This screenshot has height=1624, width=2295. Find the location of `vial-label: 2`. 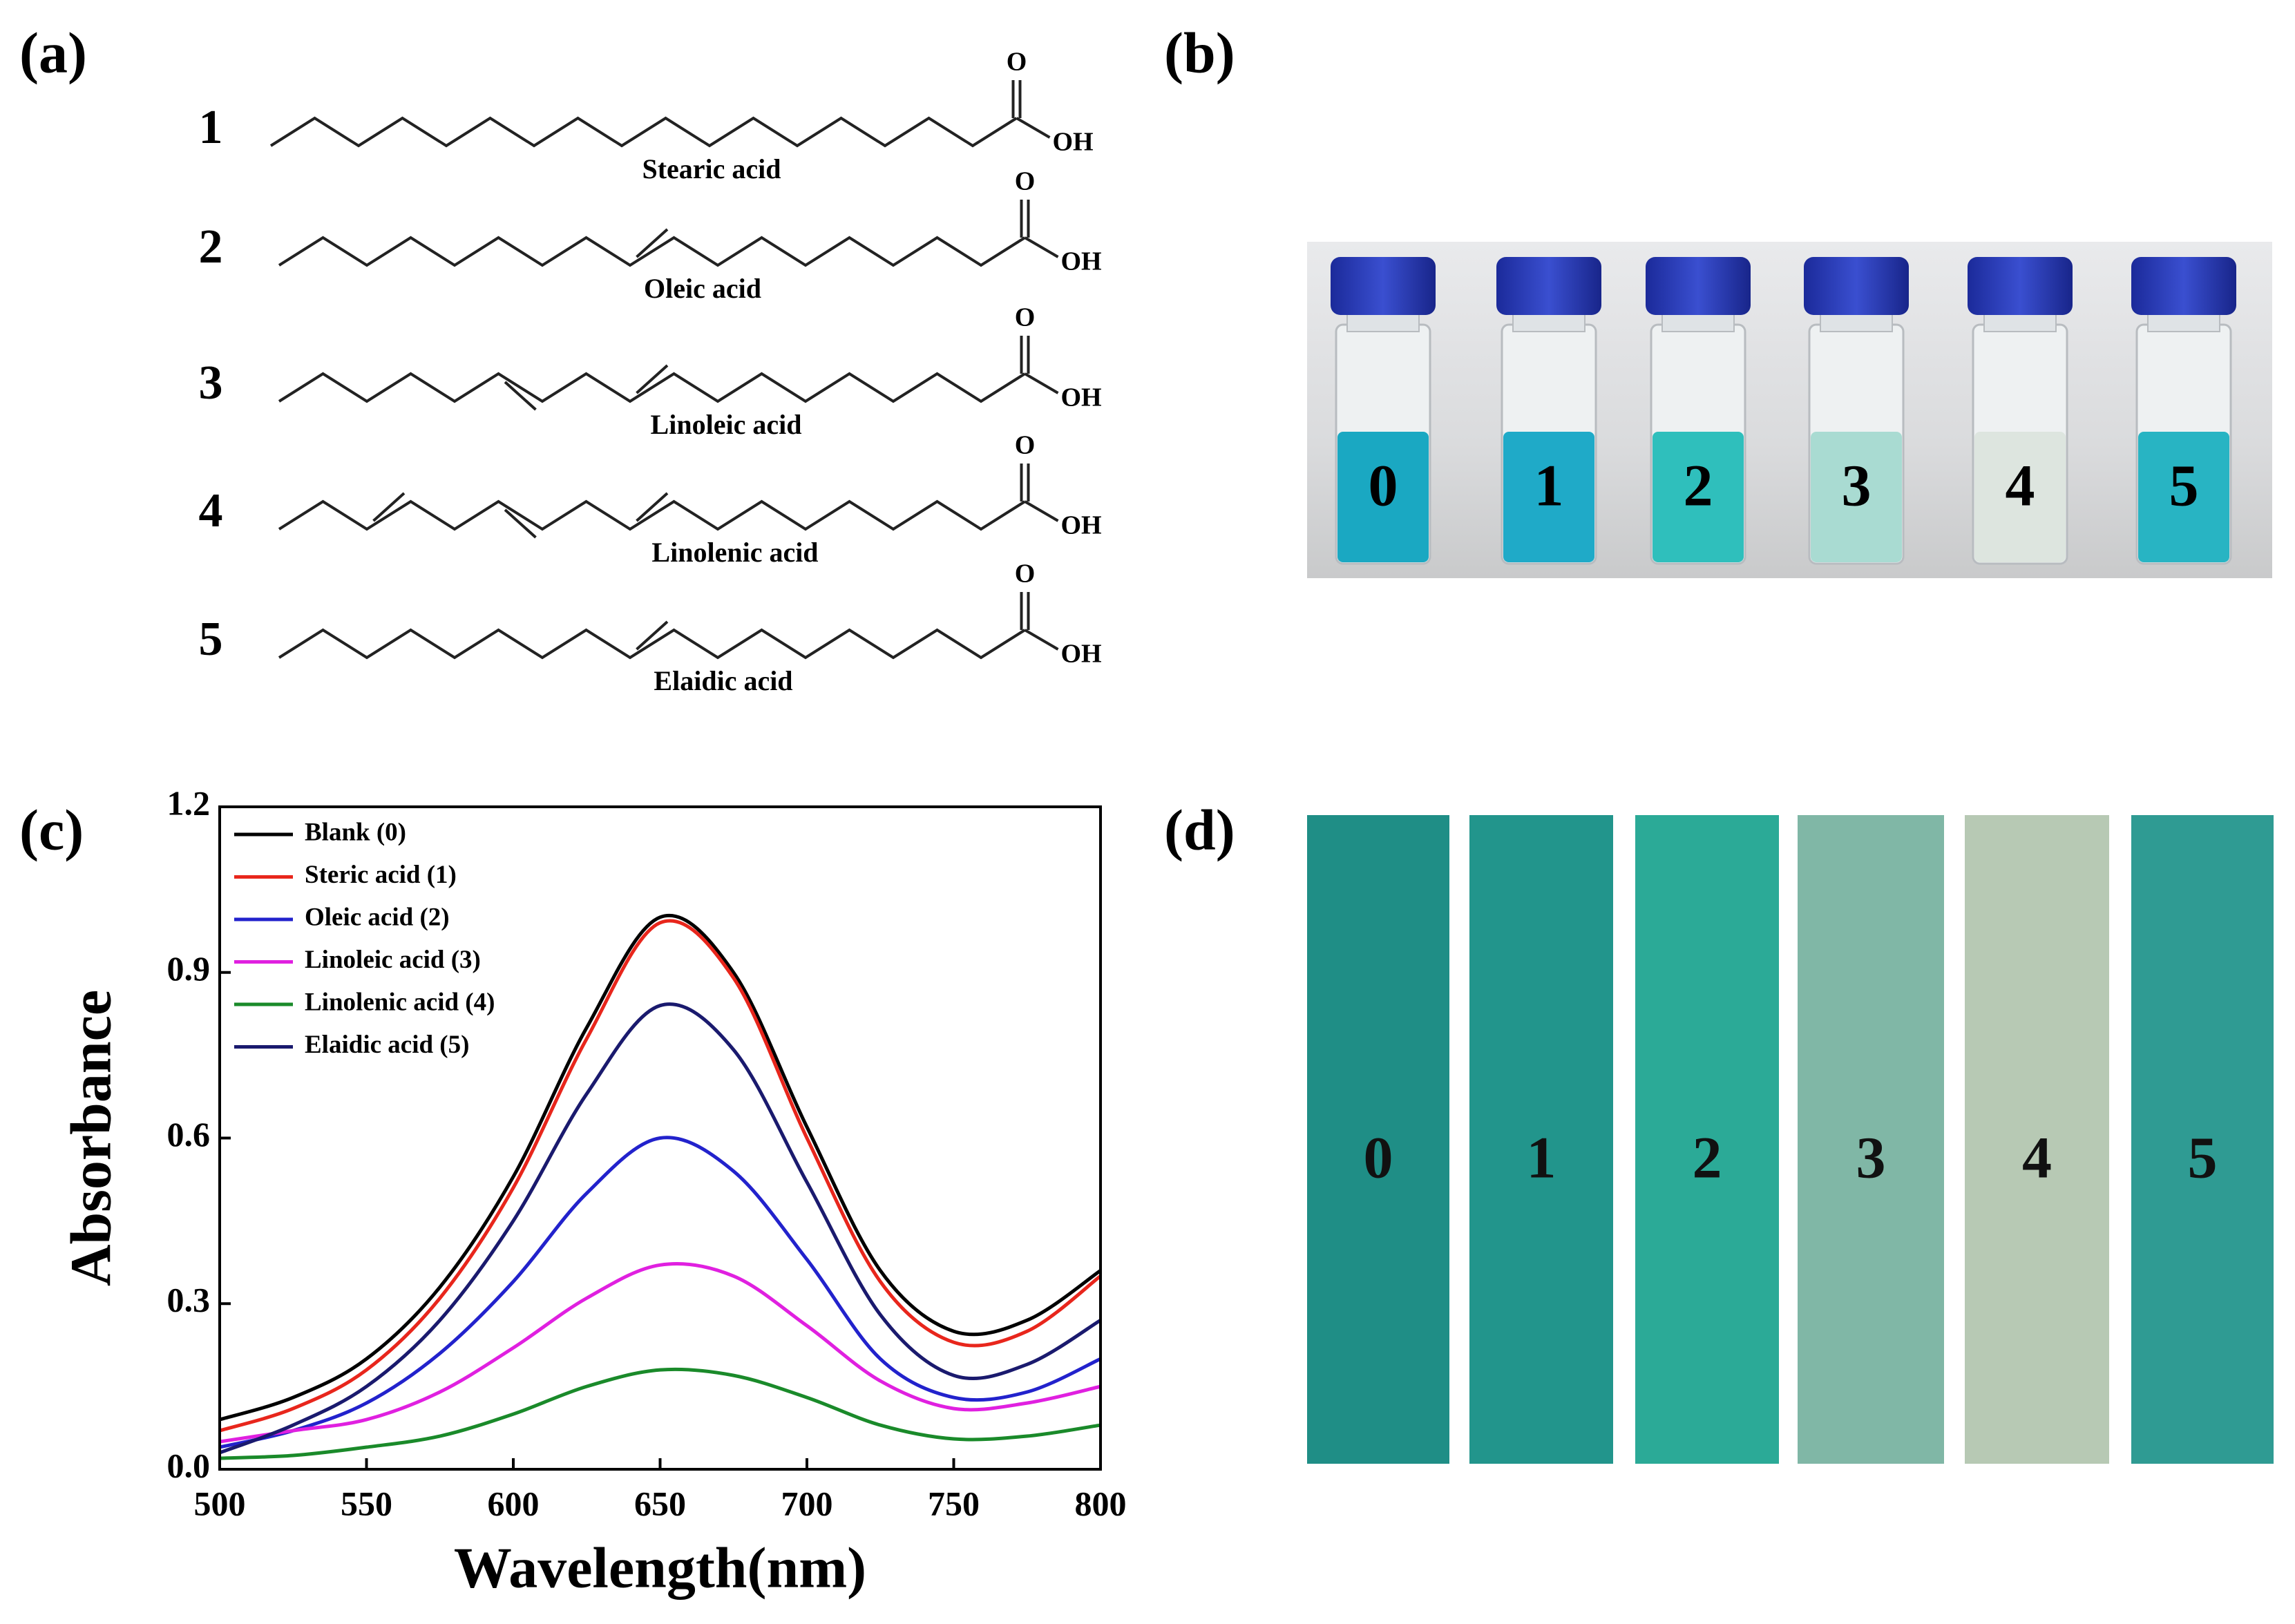

vial-label: 2 is located at coordinates (1698, 485).